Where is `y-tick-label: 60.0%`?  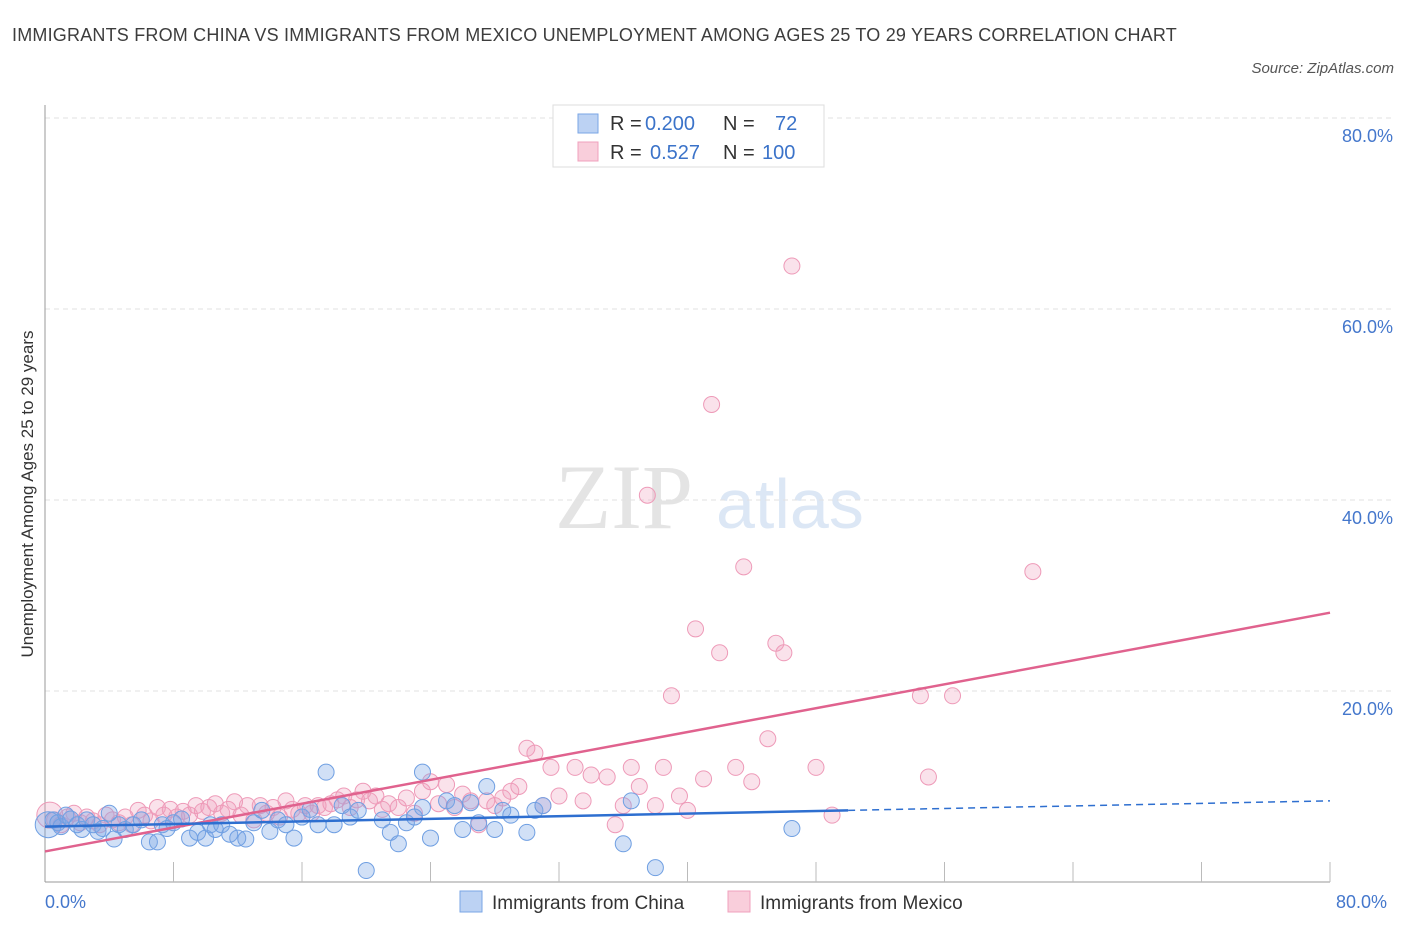 y-tick-label: 60.0% is located at coordinates (1367, 327).